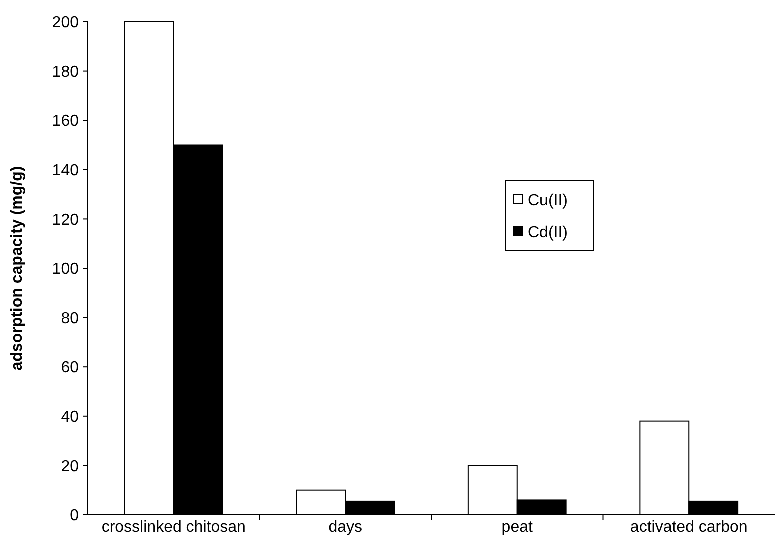  I want to click on y-tick-label: 40, so click(70, 417).